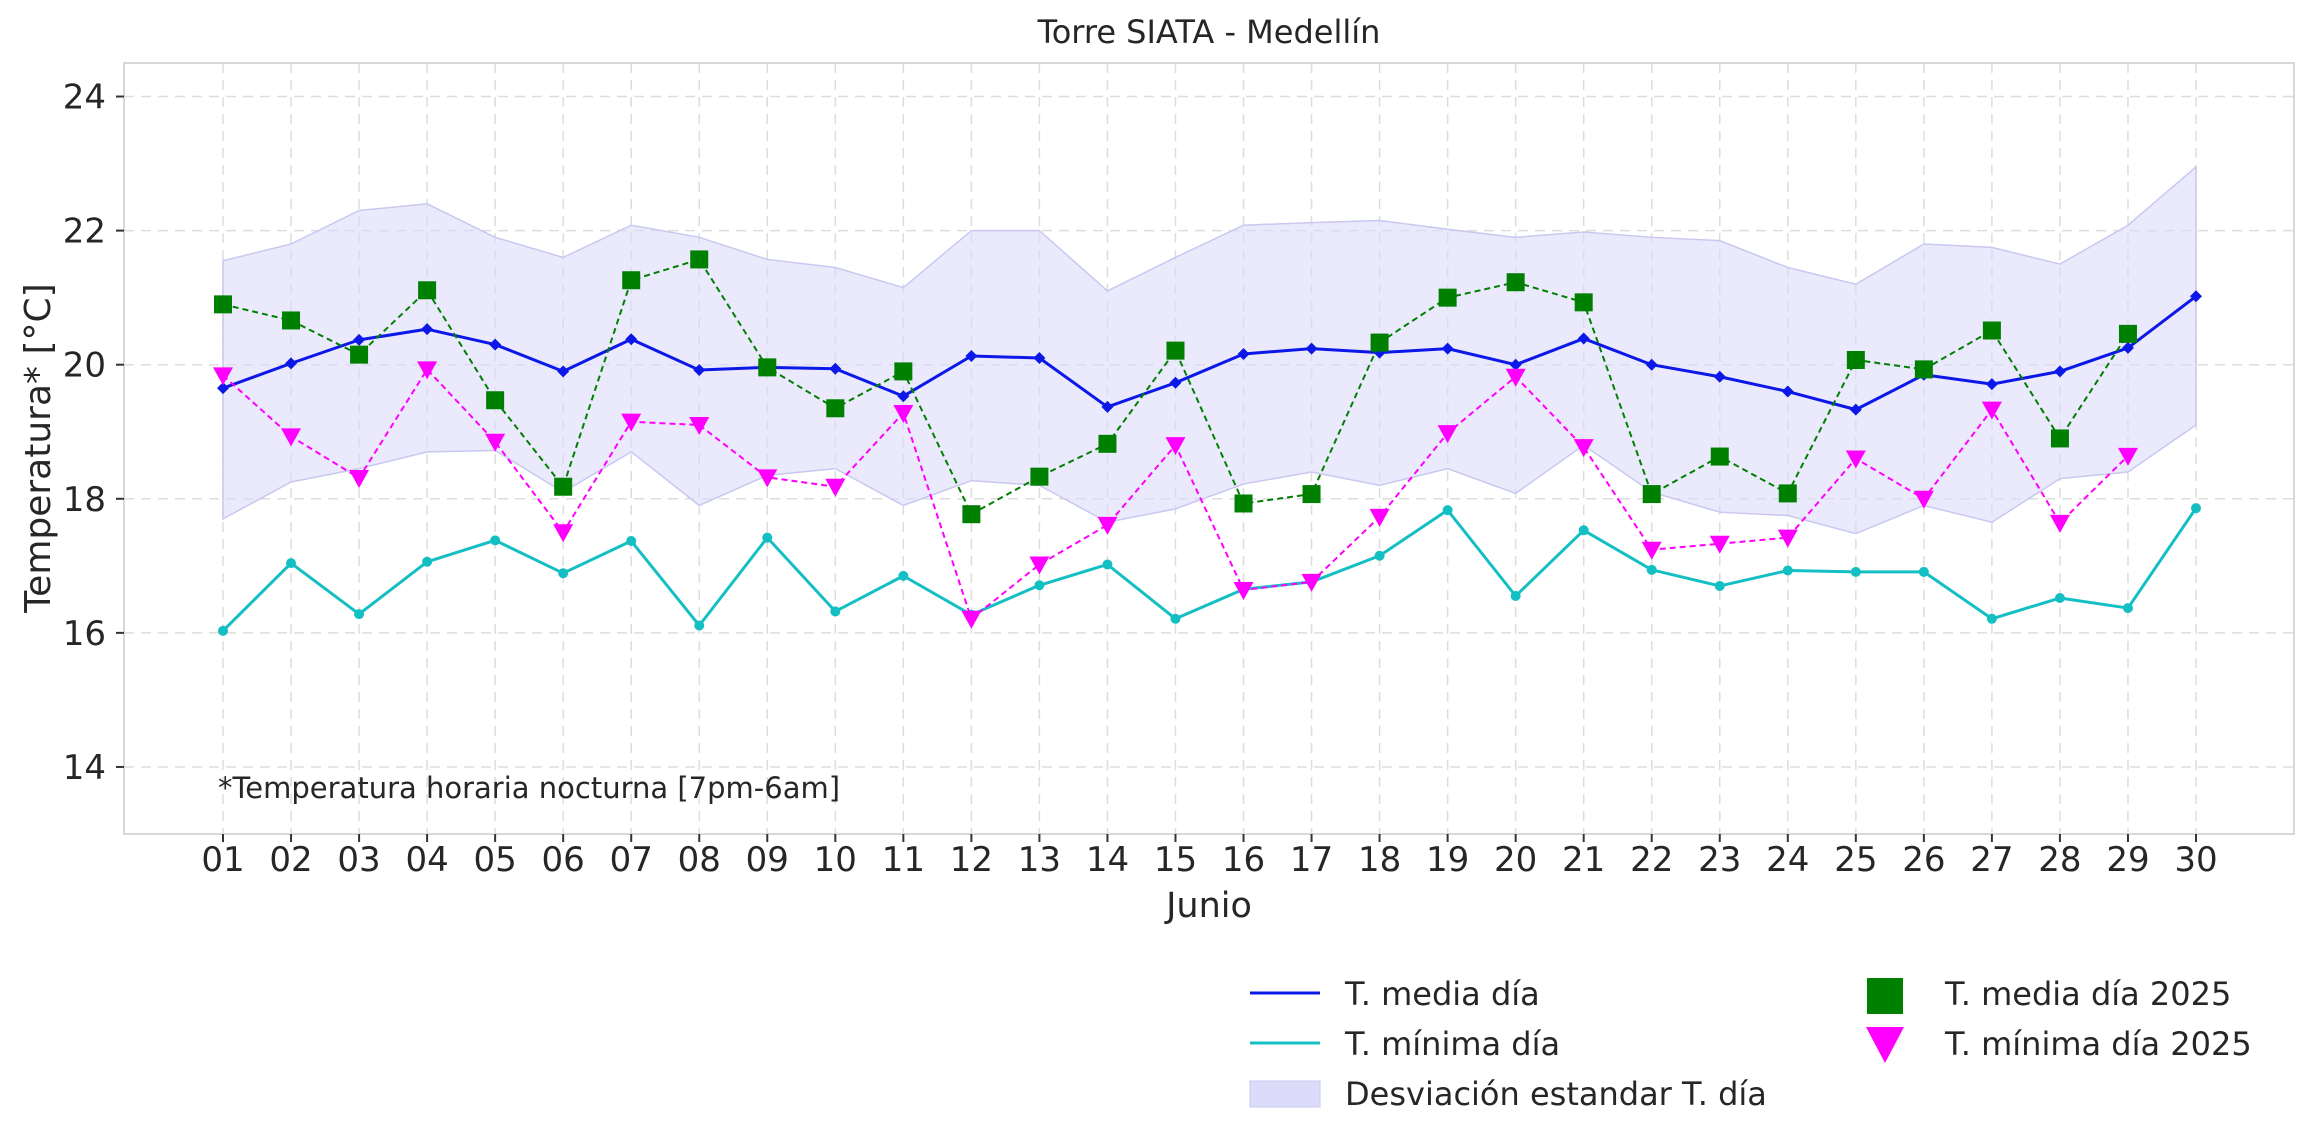 Image resolution: width=2314 pixels, height=1145 pixels. What do you see at coordinates (1442, 994) in the screenshot?
I see `legend-label-t-media: T. media día` at bounding box center [1442, 994].